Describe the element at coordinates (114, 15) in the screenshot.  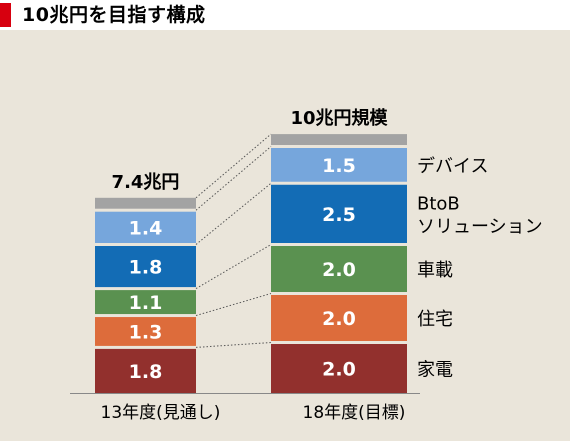
I see `chart-title: 10兆円を目指す構成` at that location.